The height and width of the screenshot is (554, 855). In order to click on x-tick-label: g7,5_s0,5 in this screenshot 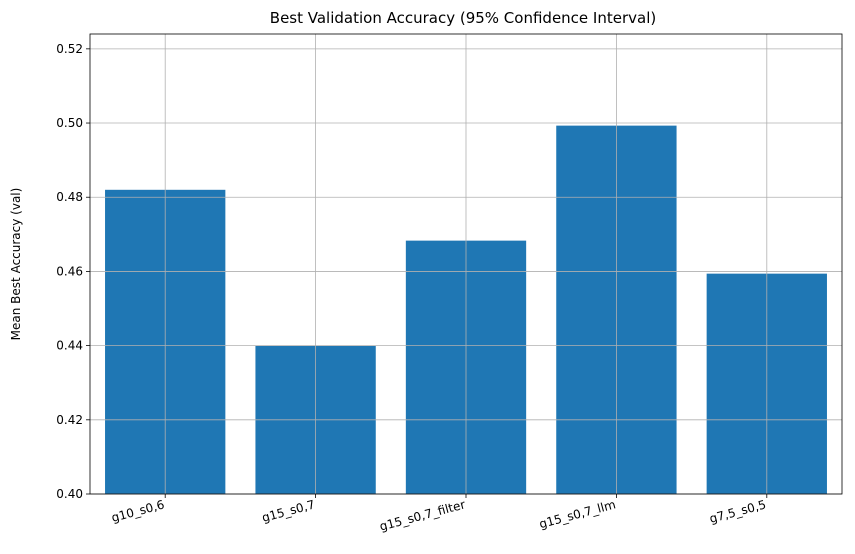, I will do `click(738, 511)`.